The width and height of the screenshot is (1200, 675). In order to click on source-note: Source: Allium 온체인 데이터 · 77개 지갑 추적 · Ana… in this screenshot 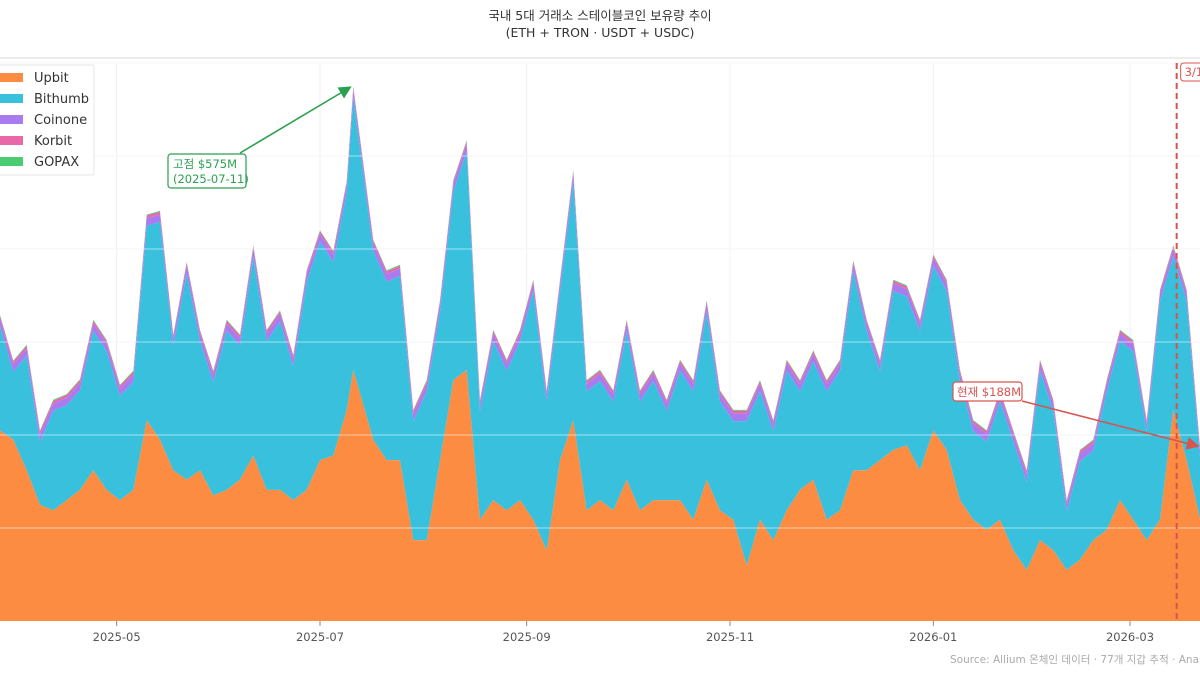, I will do `click(1075, 660)`.